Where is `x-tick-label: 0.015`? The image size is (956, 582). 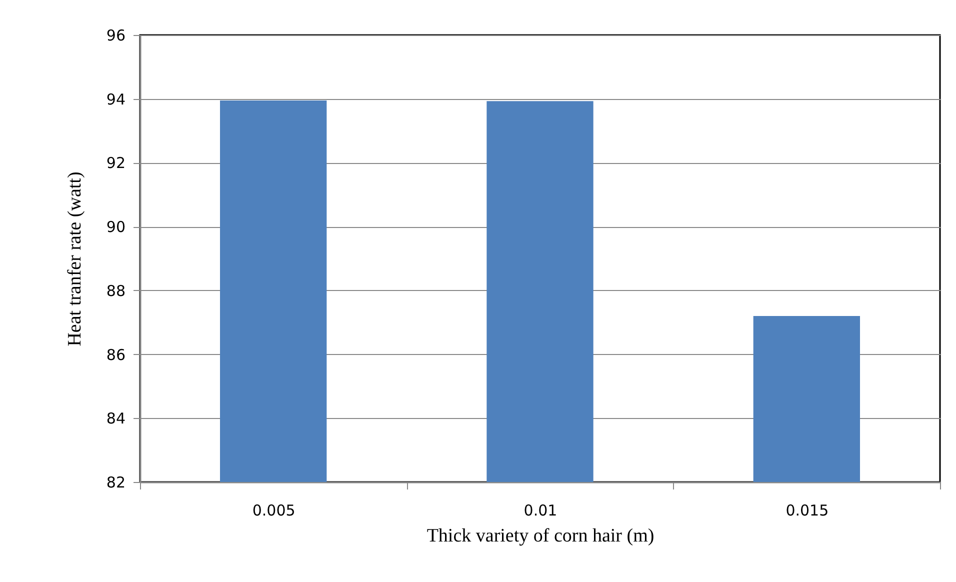 x-tick-label: 0.015 is located at coordinates (807, 511).